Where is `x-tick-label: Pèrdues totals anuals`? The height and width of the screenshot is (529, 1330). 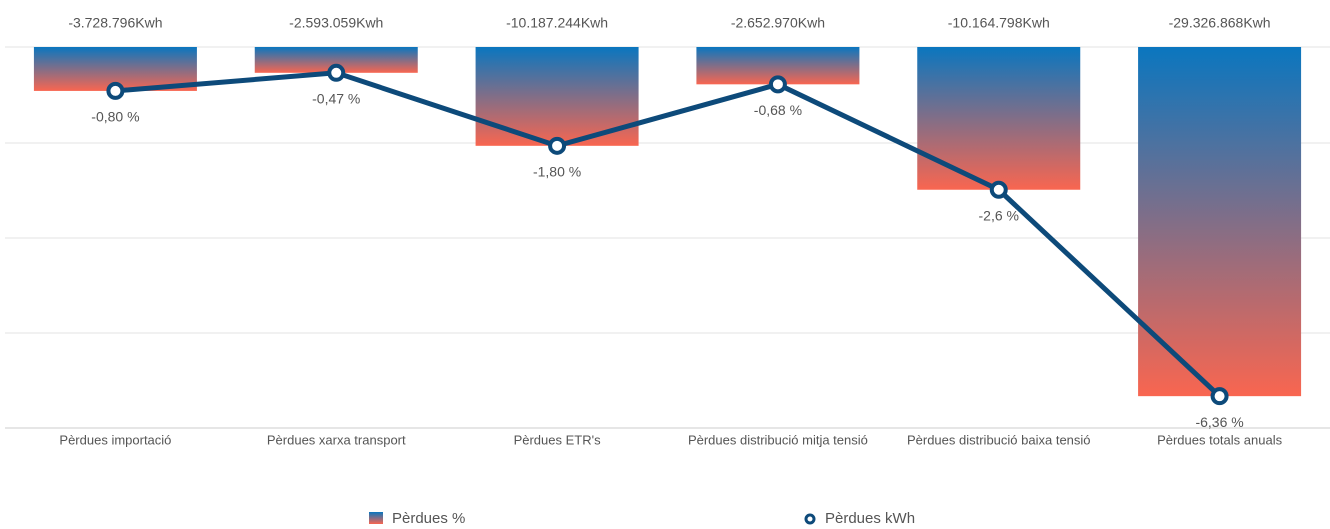 x-tick-label: Pèrdues totals anuals is located at coordinates (1220, 439).